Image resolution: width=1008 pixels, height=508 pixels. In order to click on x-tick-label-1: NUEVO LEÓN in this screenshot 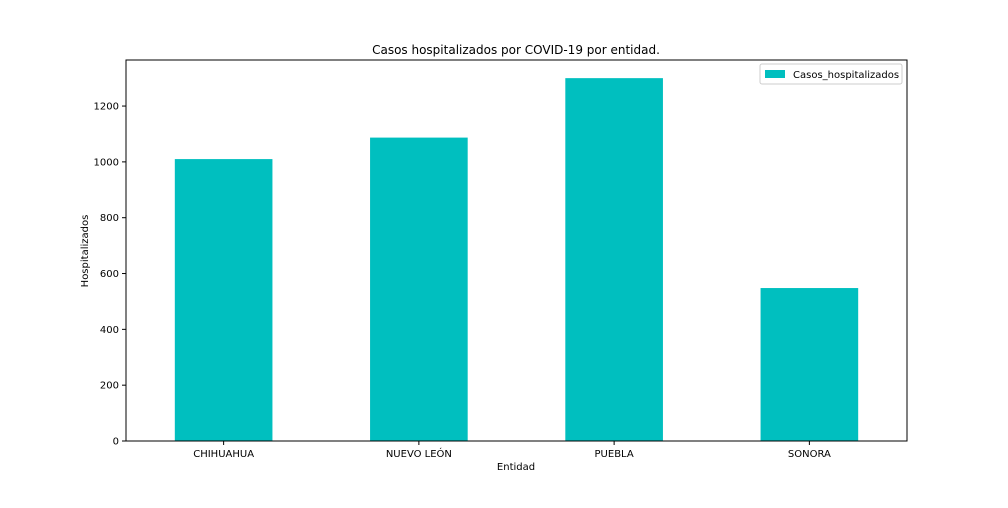, I will do `click(419, 453)`.